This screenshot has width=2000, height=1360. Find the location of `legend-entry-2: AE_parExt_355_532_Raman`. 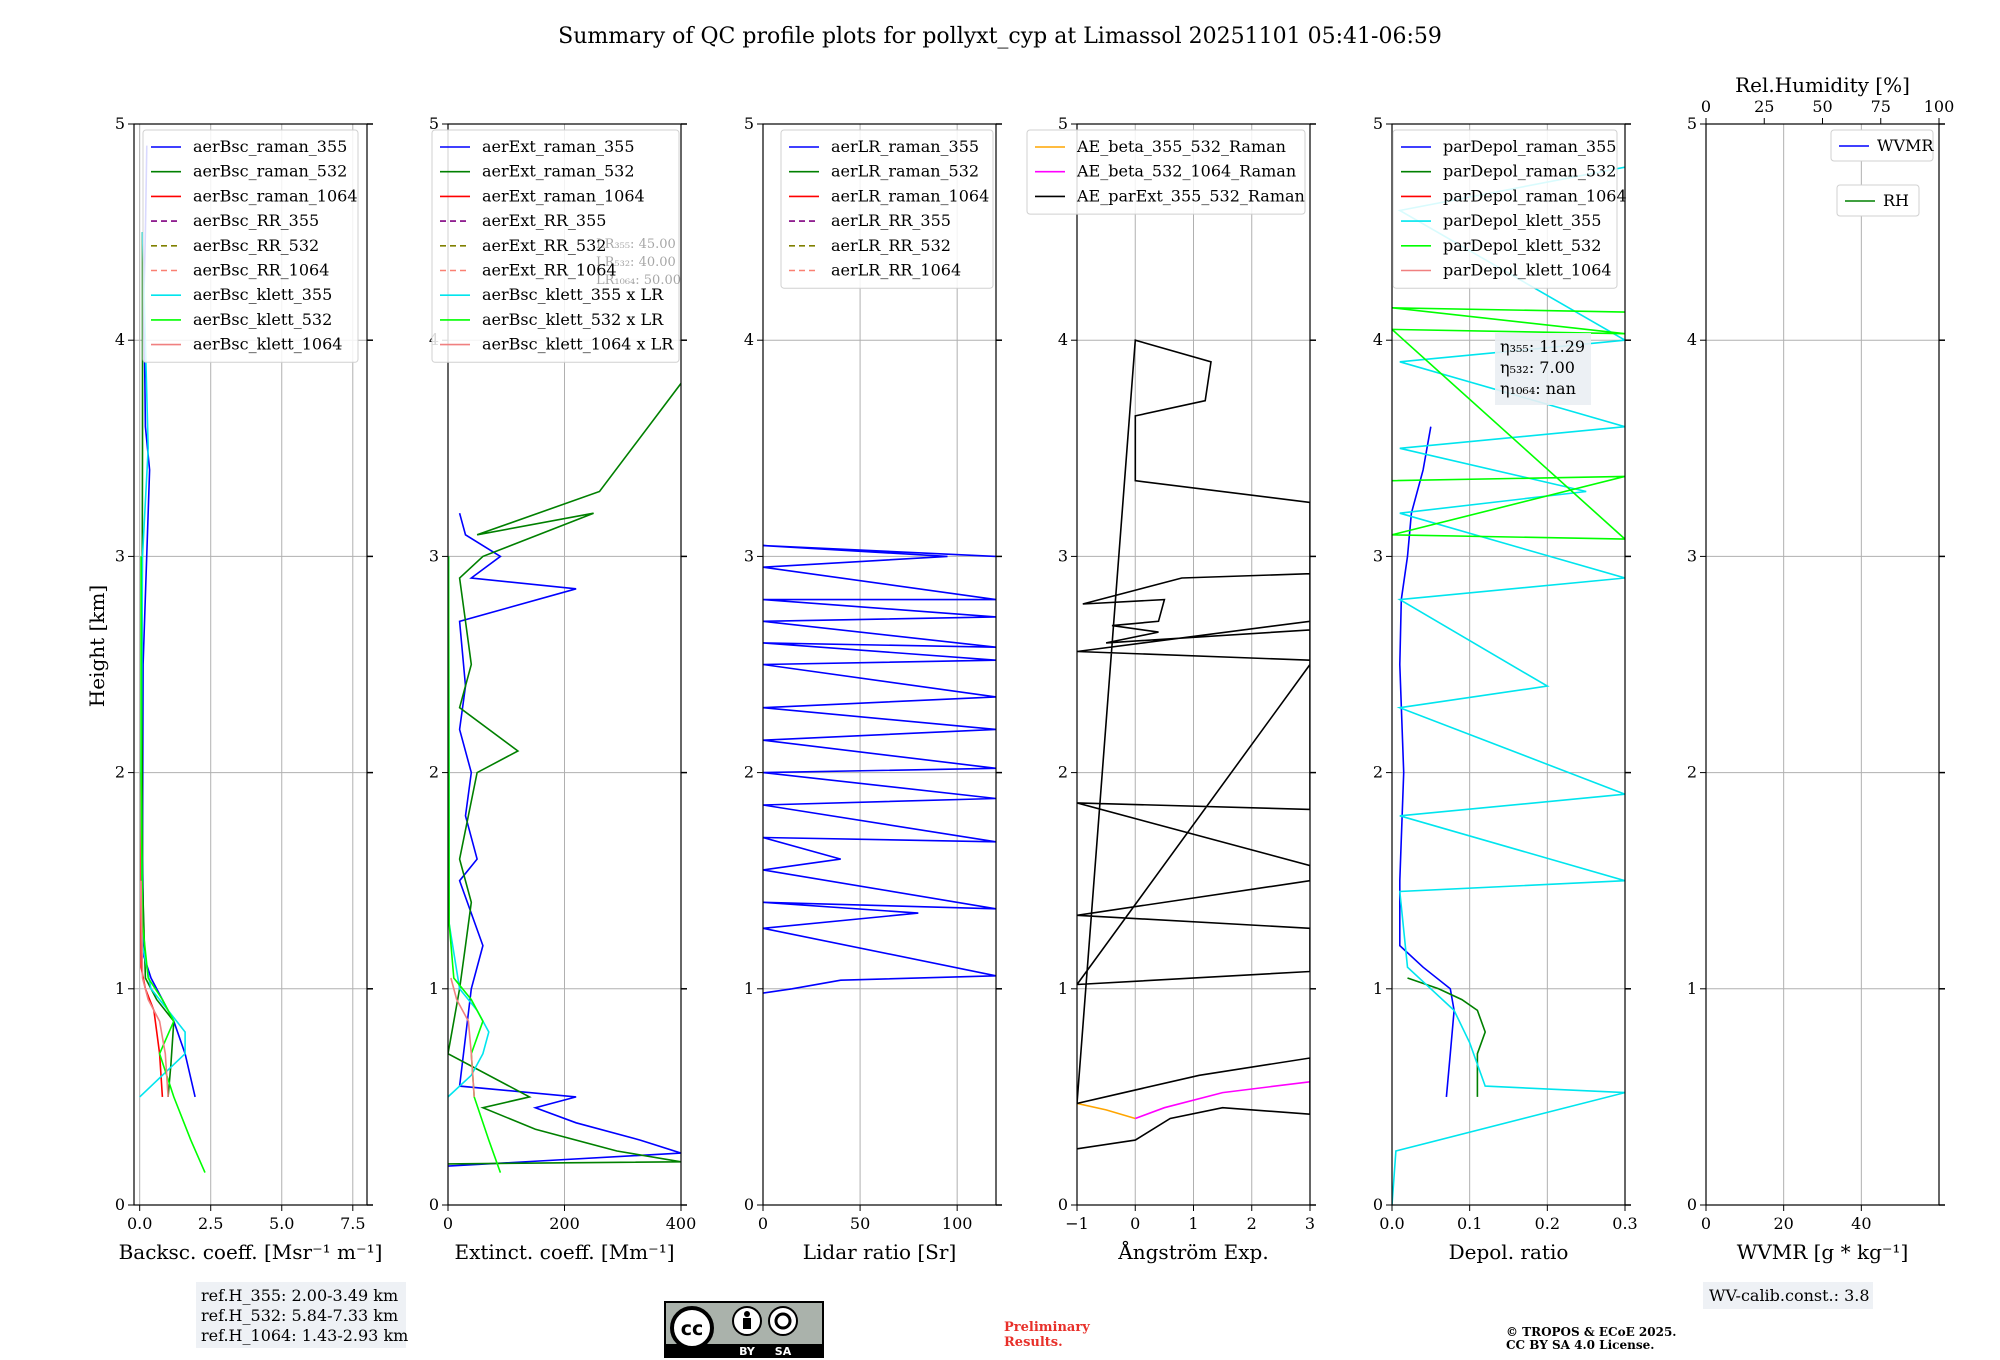

legend-entry-2: AE_parExt_355_532_Raman is located at coordinates (1190, 195).